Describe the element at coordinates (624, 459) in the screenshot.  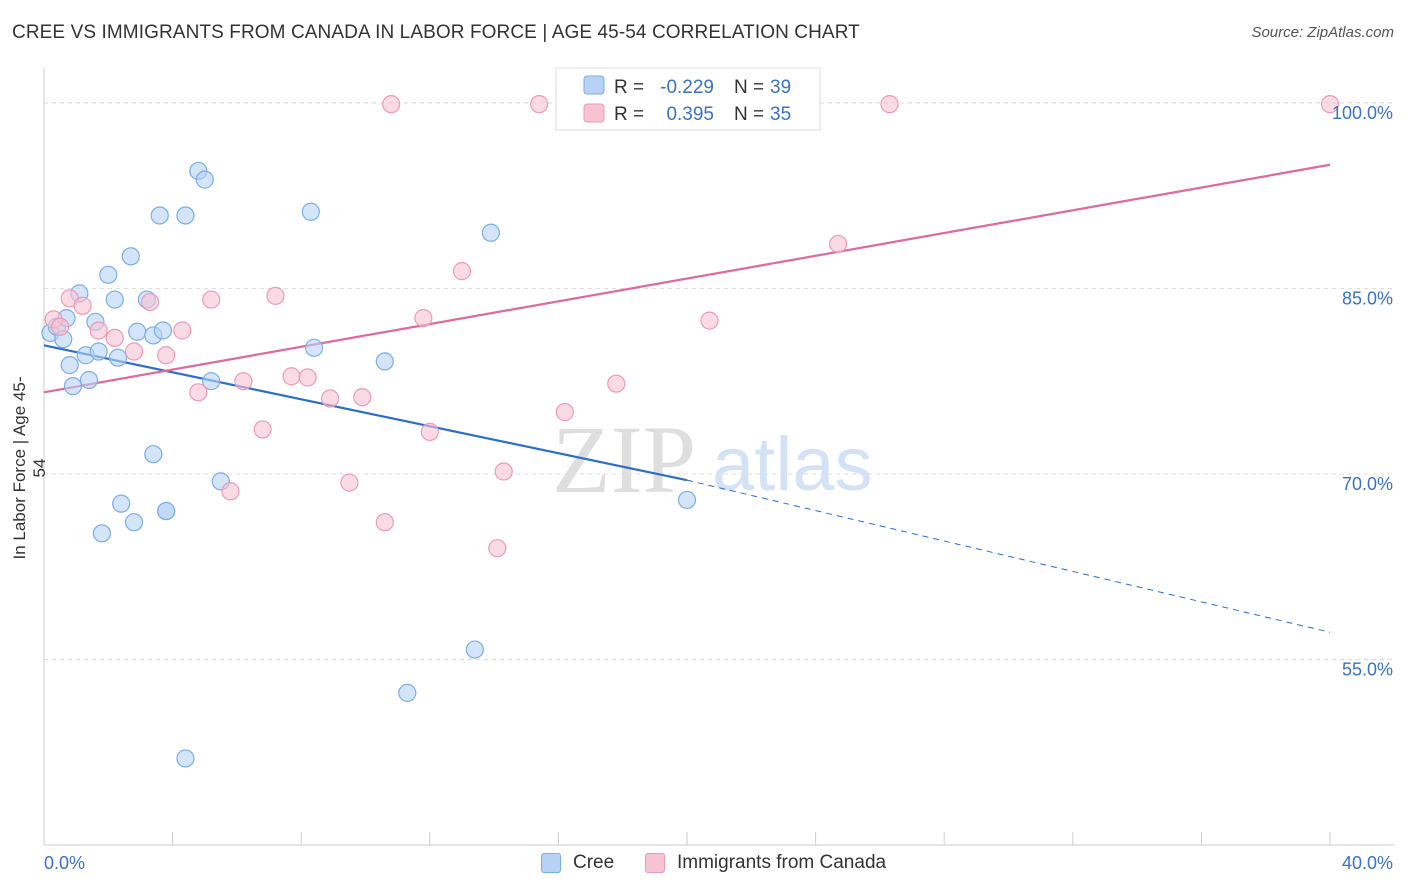
I see `watermark-zip: ZIP` at that location.